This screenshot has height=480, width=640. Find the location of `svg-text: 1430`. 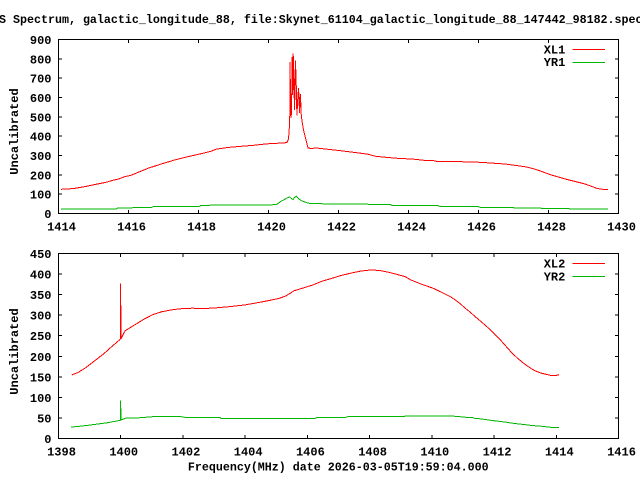

svg-text: 1430 is located at coordinates (621, 228).